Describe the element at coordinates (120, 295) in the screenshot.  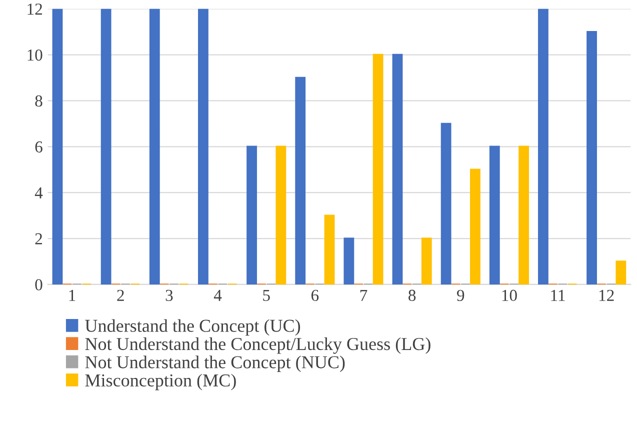
I see `x-tick-label: 2` at that location.